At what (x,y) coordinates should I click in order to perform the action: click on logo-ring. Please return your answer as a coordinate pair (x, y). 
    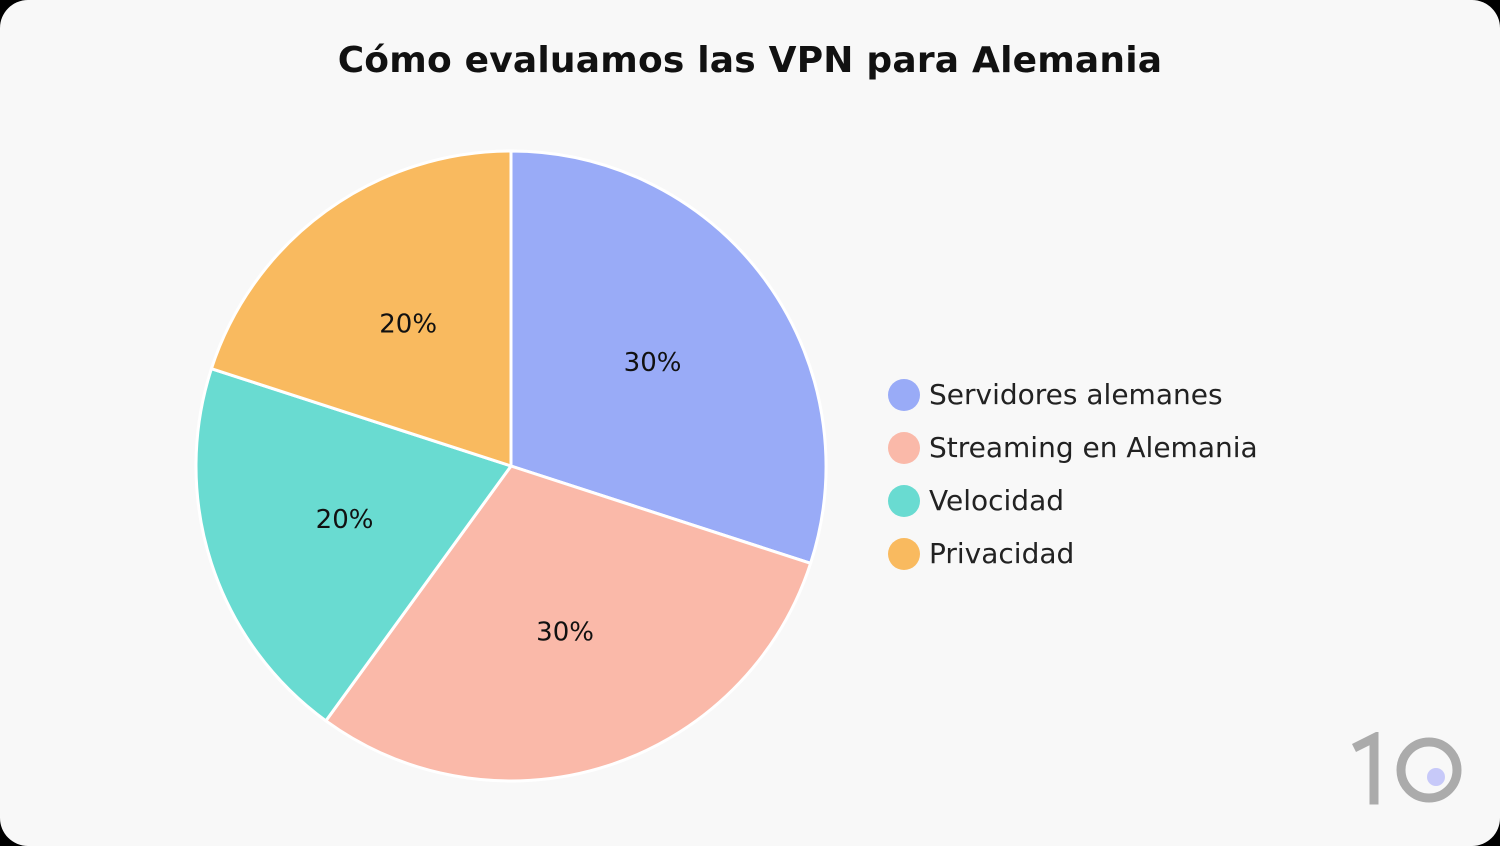
    Looking at the image, I should click on (1429, 770).